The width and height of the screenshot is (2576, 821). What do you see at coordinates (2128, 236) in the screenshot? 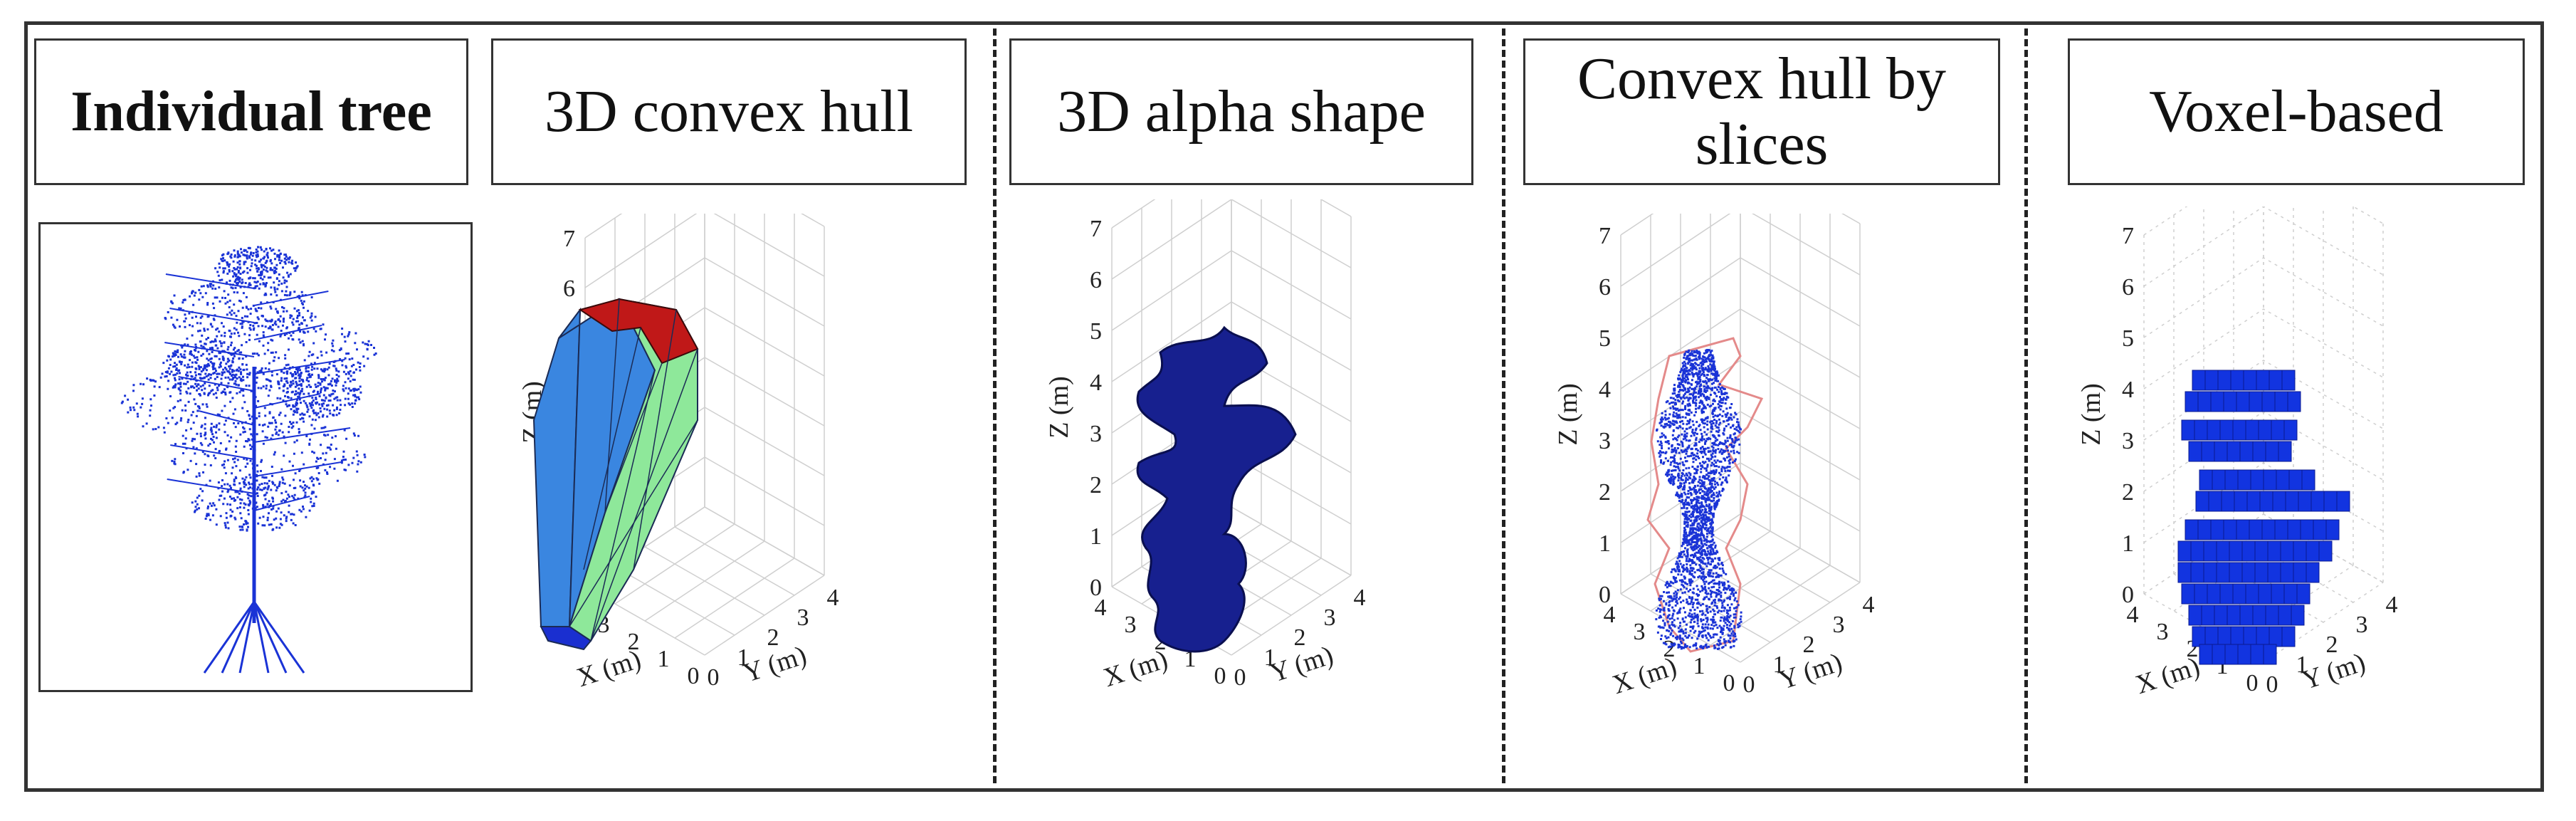
I see `z-tick-label: 7` at bounding box center [2128, 236].